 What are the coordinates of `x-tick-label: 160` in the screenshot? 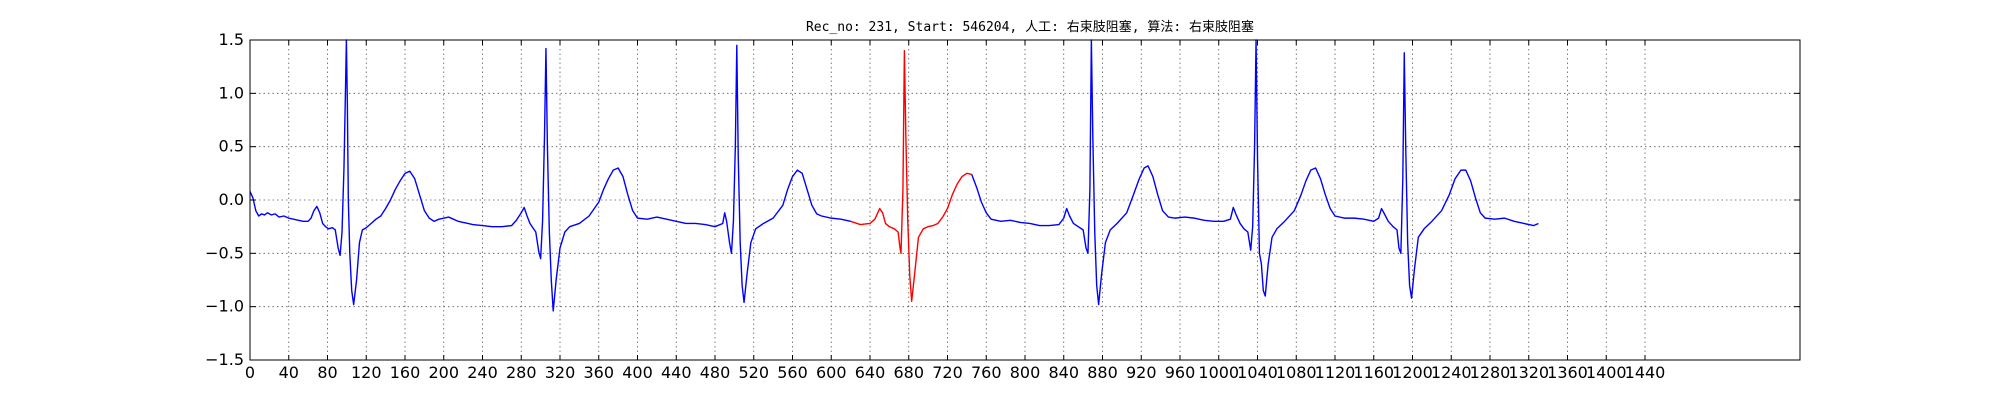 It's located at (405, 372).